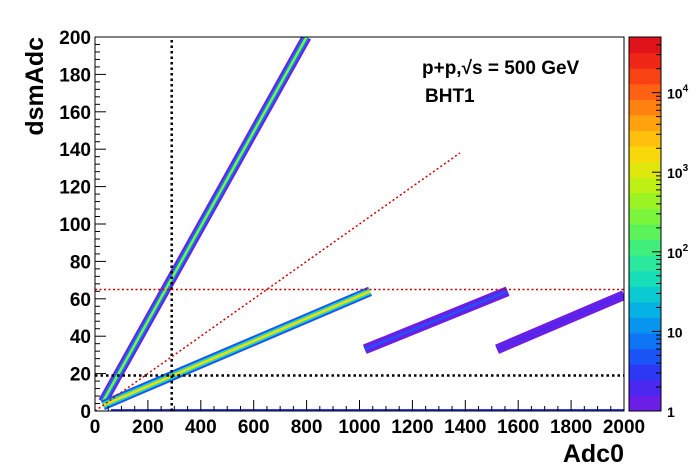  I want to click on y-tick-label-8: 160, so click(75, 113).